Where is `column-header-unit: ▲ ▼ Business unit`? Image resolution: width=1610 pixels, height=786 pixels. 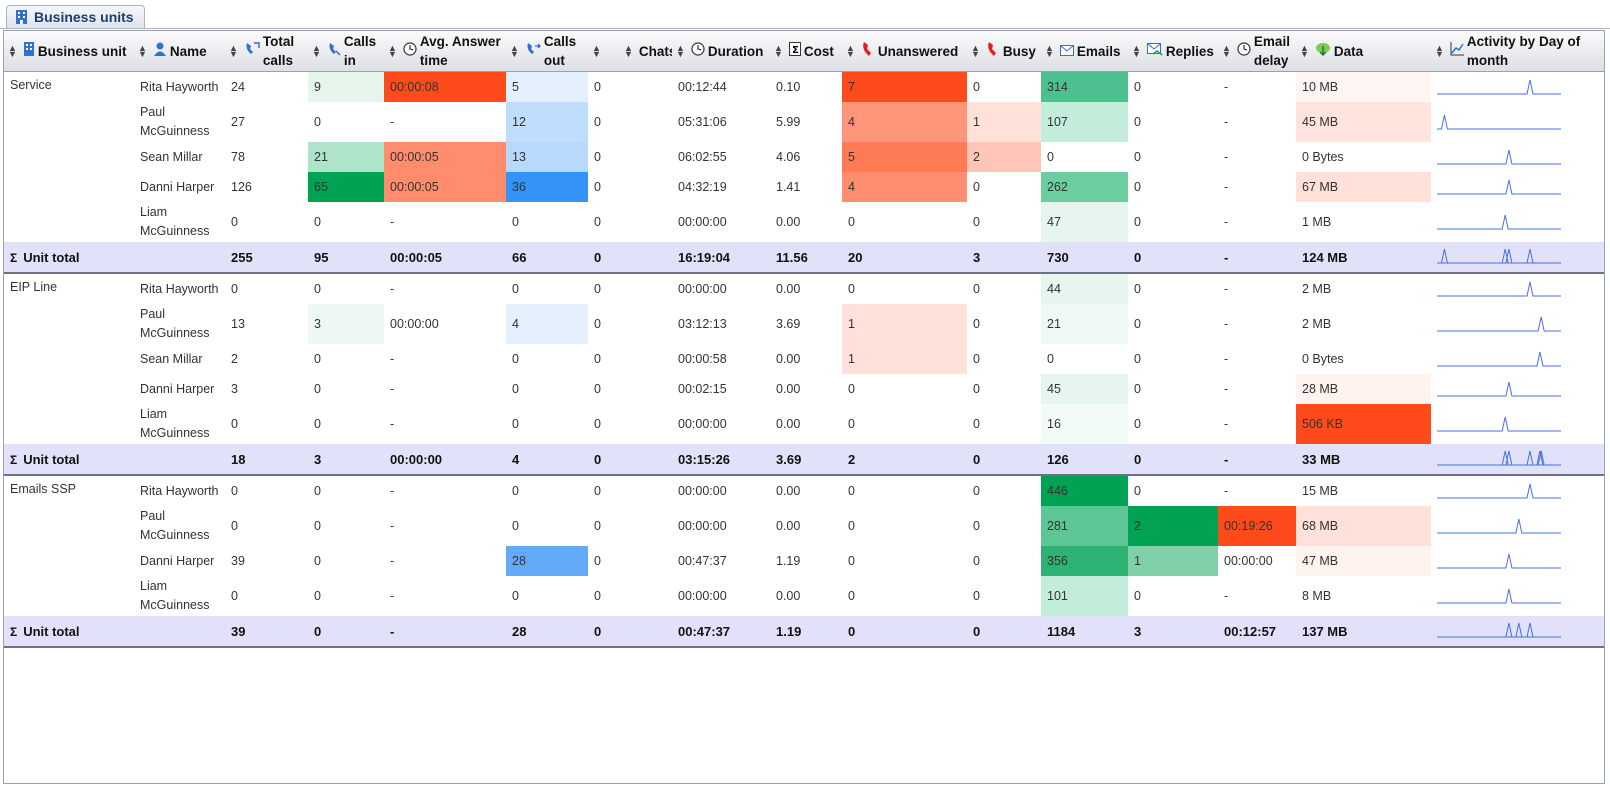 column-header-unit: ▲ ▼ Business unit is located at coordinates (69, 51).